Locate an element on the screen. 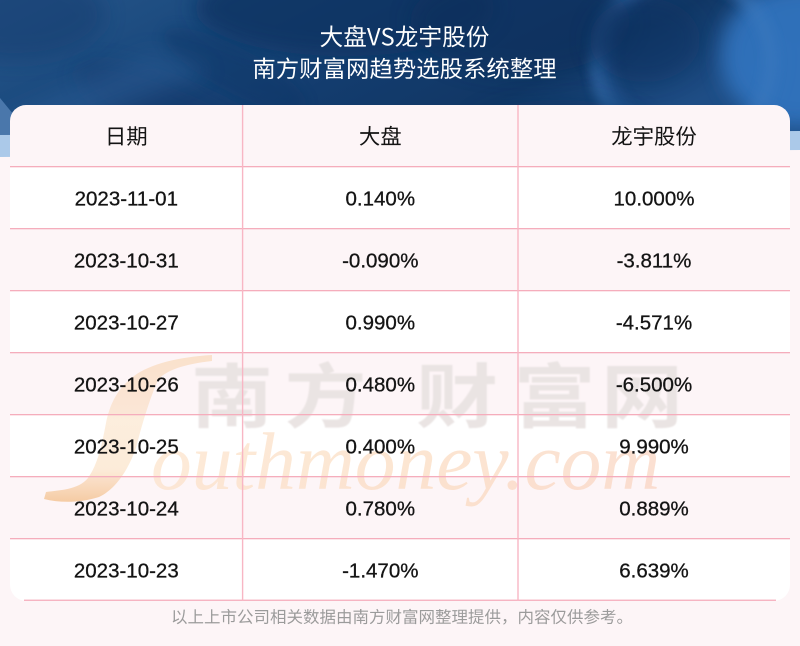  svg-text: 2023-10-24 is located at coordinates (126, 508).